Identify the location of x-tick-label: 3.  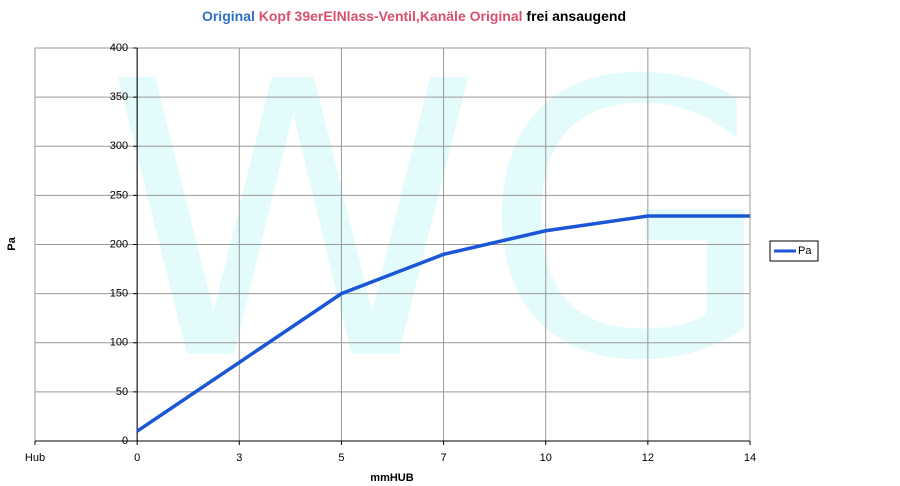
(239, 458).